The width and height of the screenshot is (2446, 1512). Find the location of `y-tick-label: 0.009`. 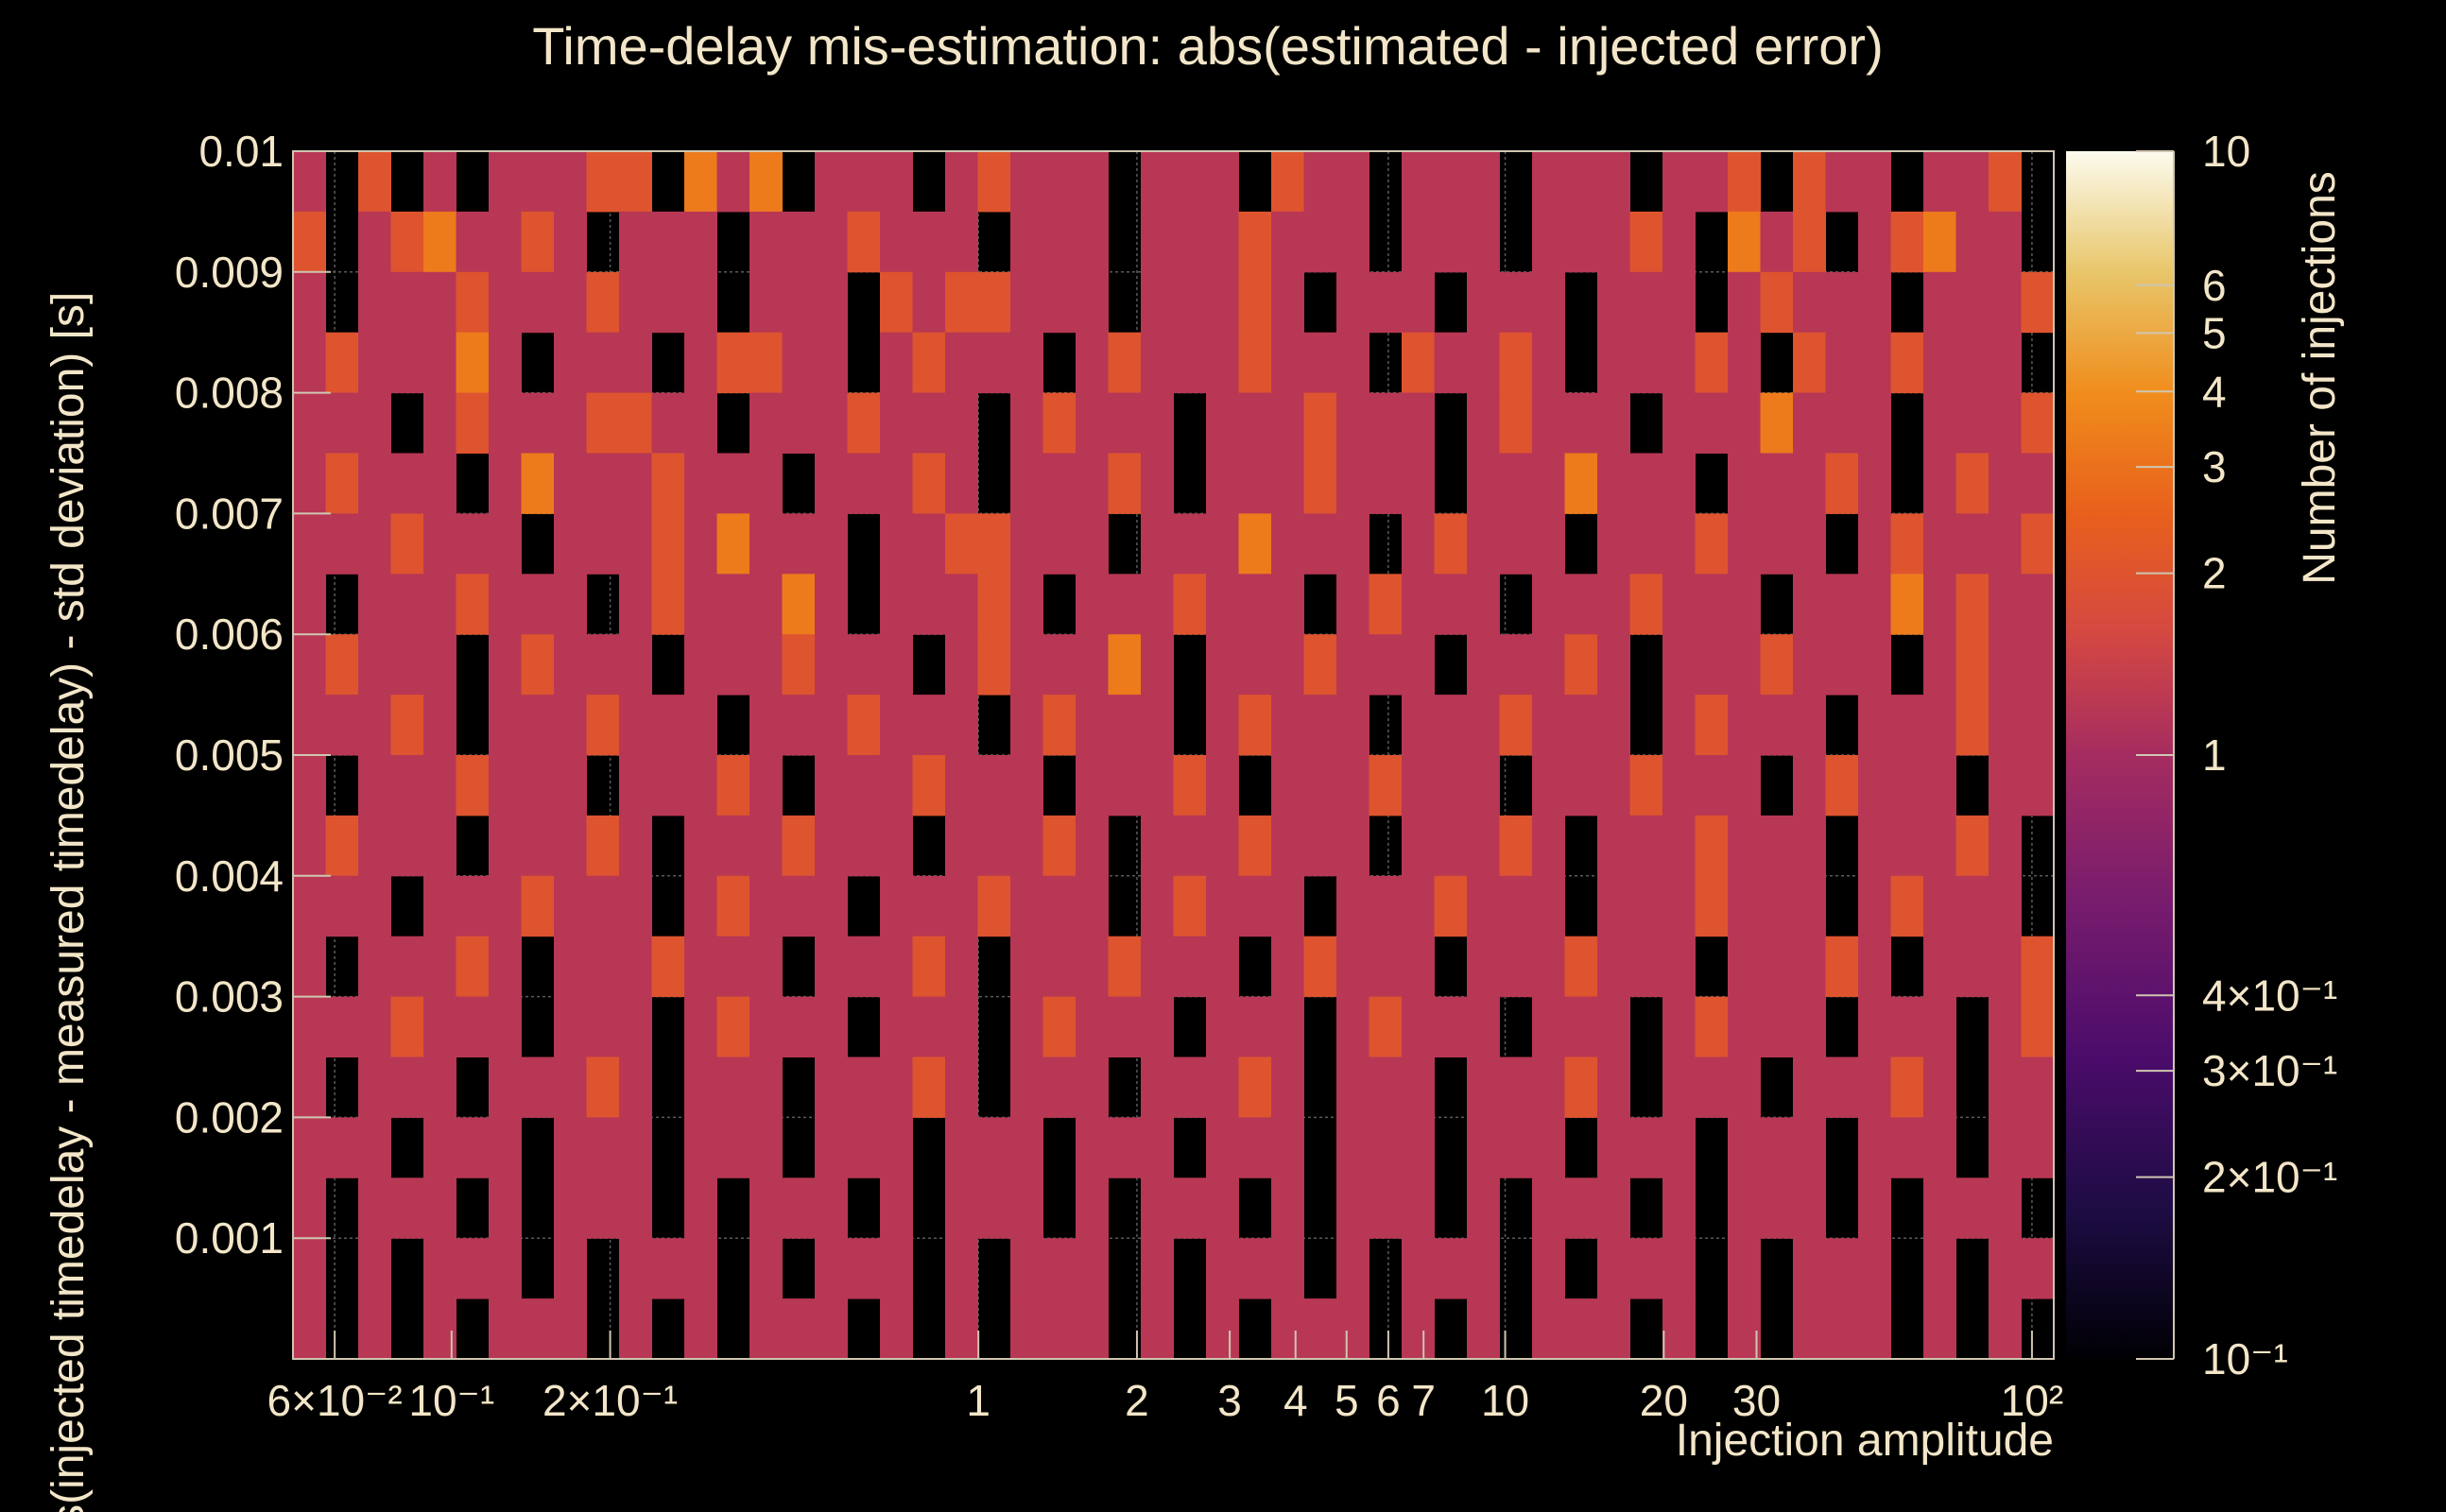

y-tick-label: 0.009 is located at coordinates (229, 272).